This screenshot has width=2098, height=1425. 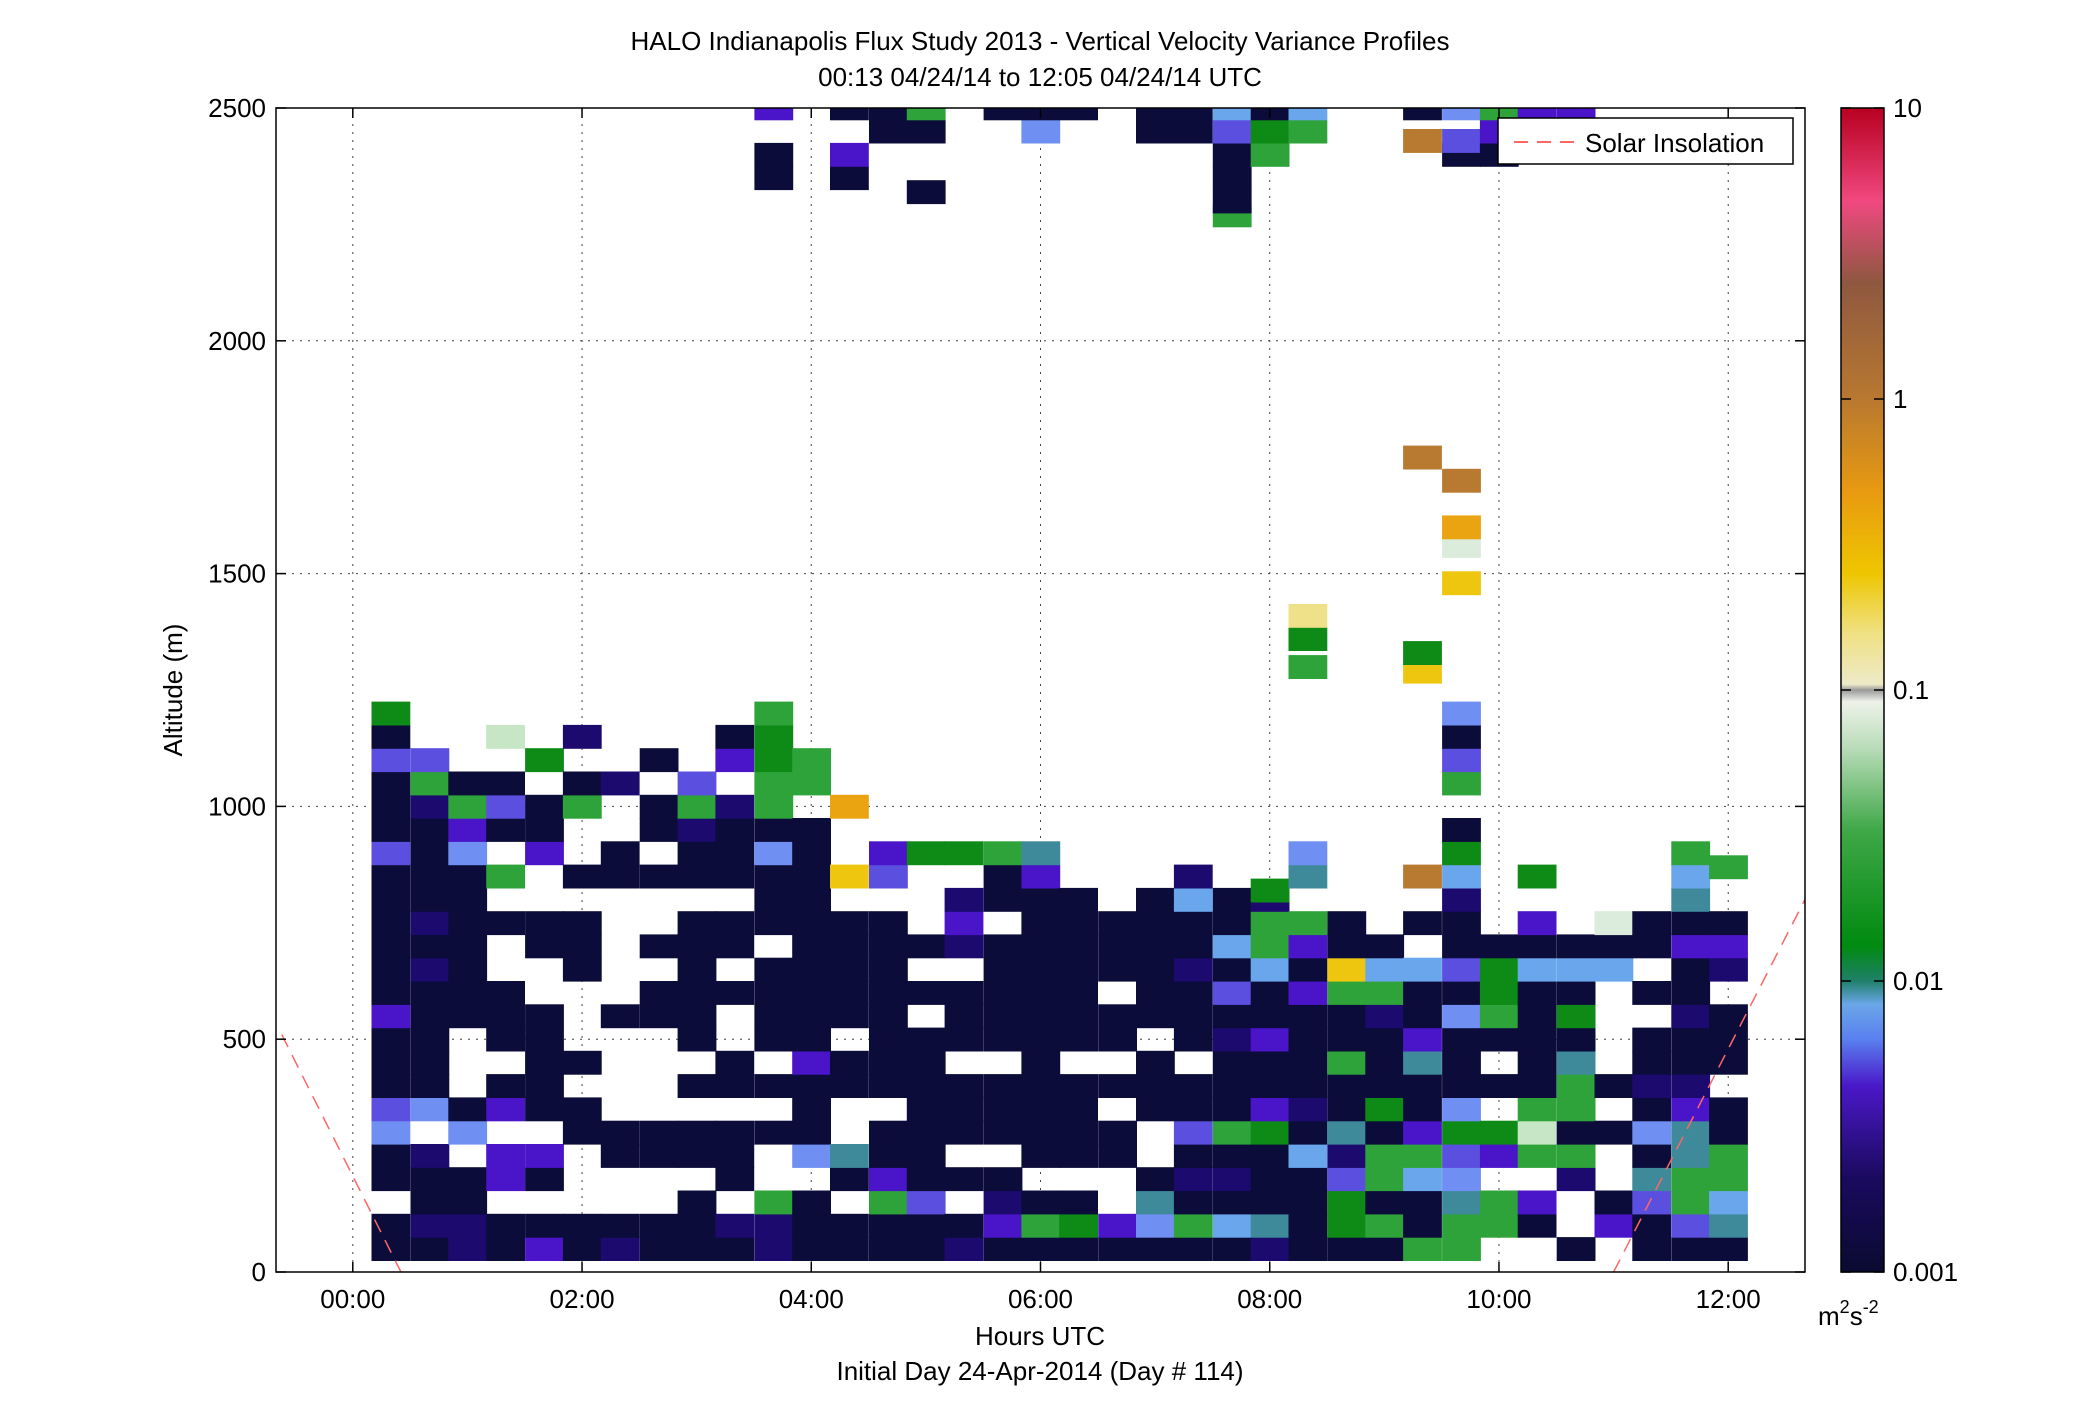 What do you see at coordinates (1918, 981) in the screenshot?
I see `colorbar-tick-label: 0.01` at bounding box center [1918, 981].